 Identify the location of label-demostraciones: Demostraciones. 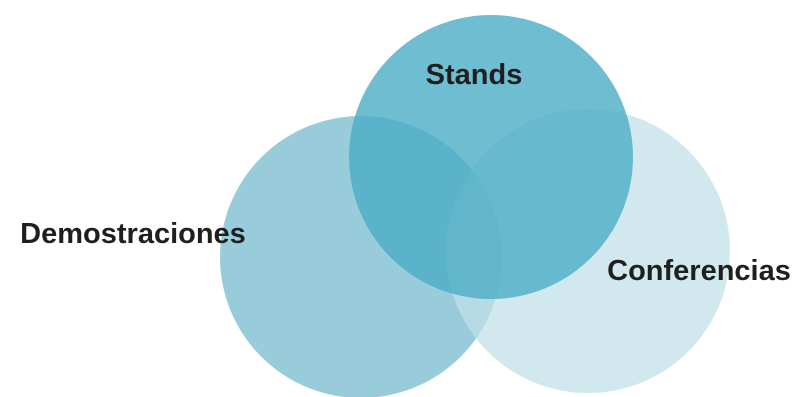
(133, 234).